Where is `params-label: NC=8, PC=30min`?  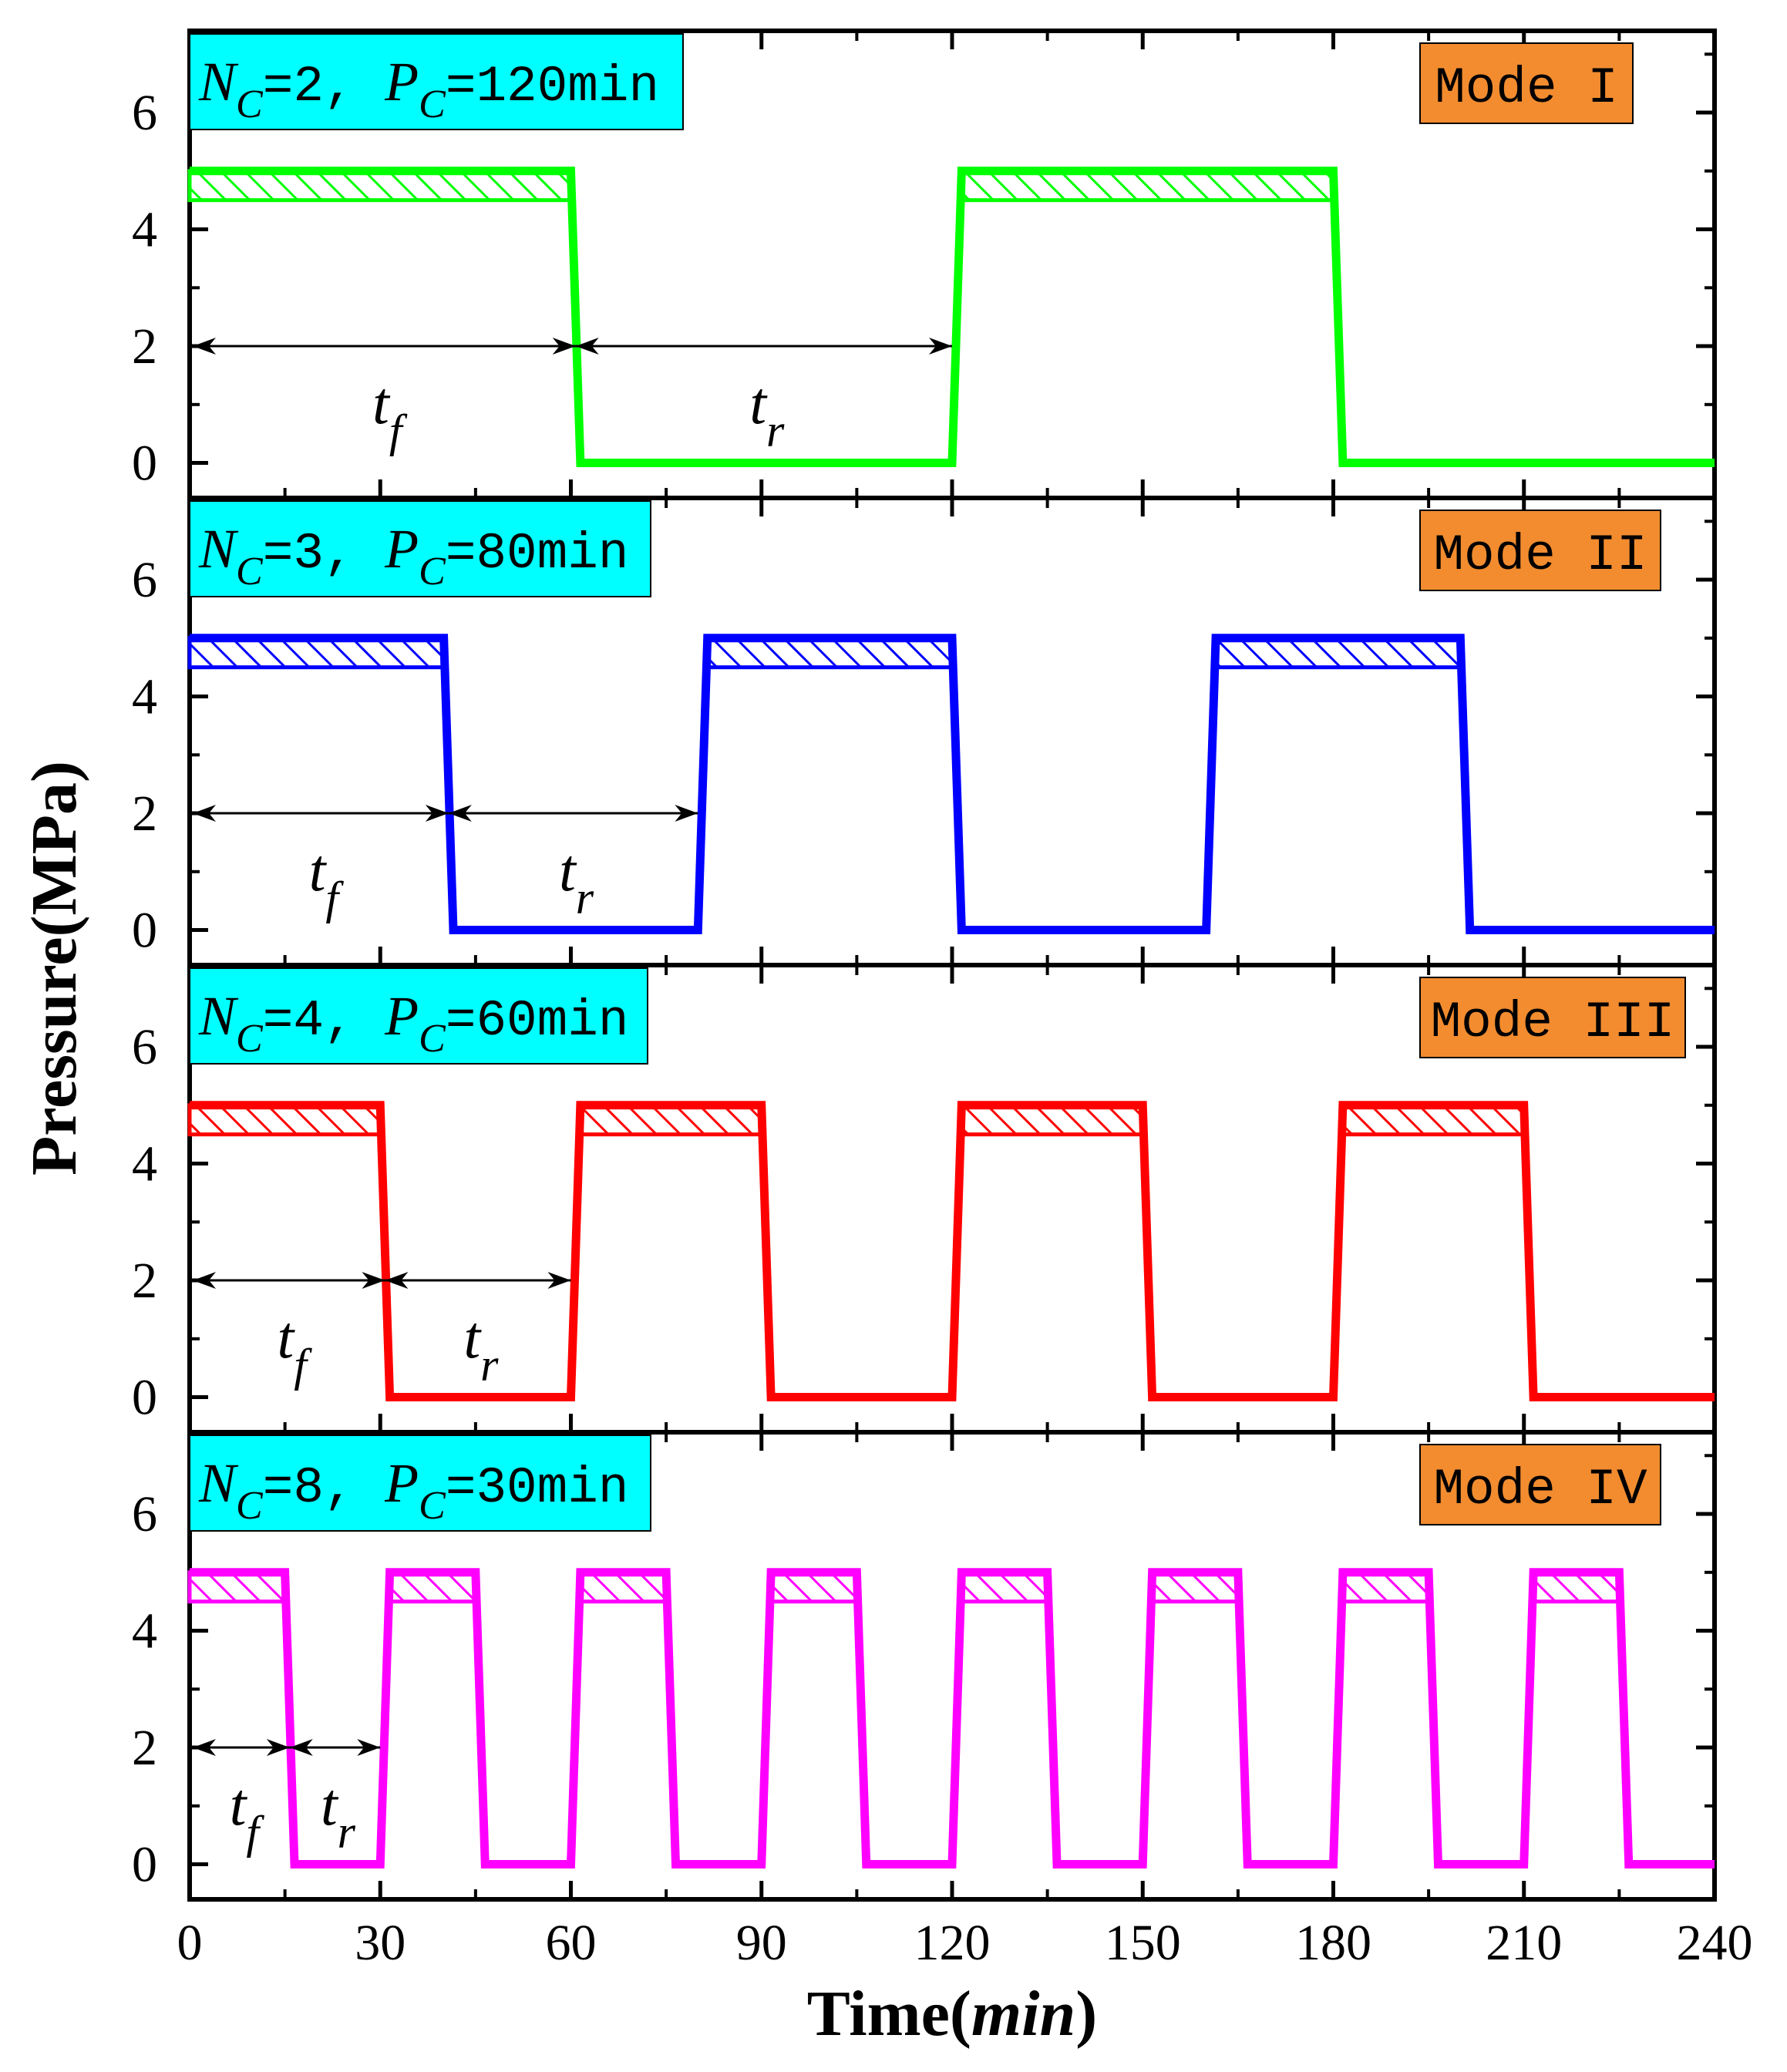 params-label: NC=8, PC=30min is located at coordinates (413, 1490).